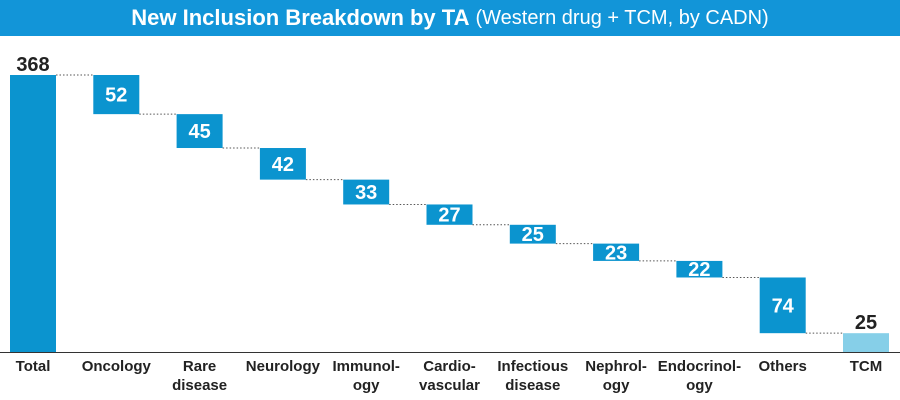 The image size is (900, 400). I want to click on tick-label: Rare disease, so click(199, 376).